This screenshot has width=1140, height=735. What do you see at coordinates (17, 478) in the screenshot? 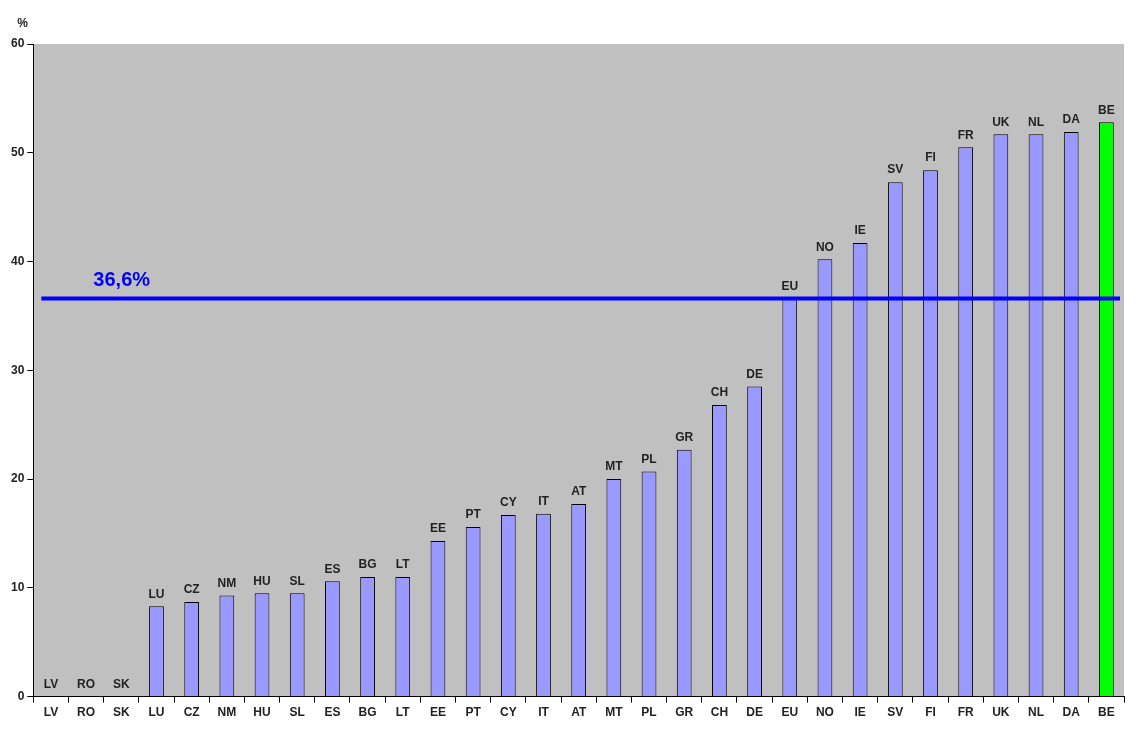
I see `y-tick-label: 20` at bounding box center [17, 478].